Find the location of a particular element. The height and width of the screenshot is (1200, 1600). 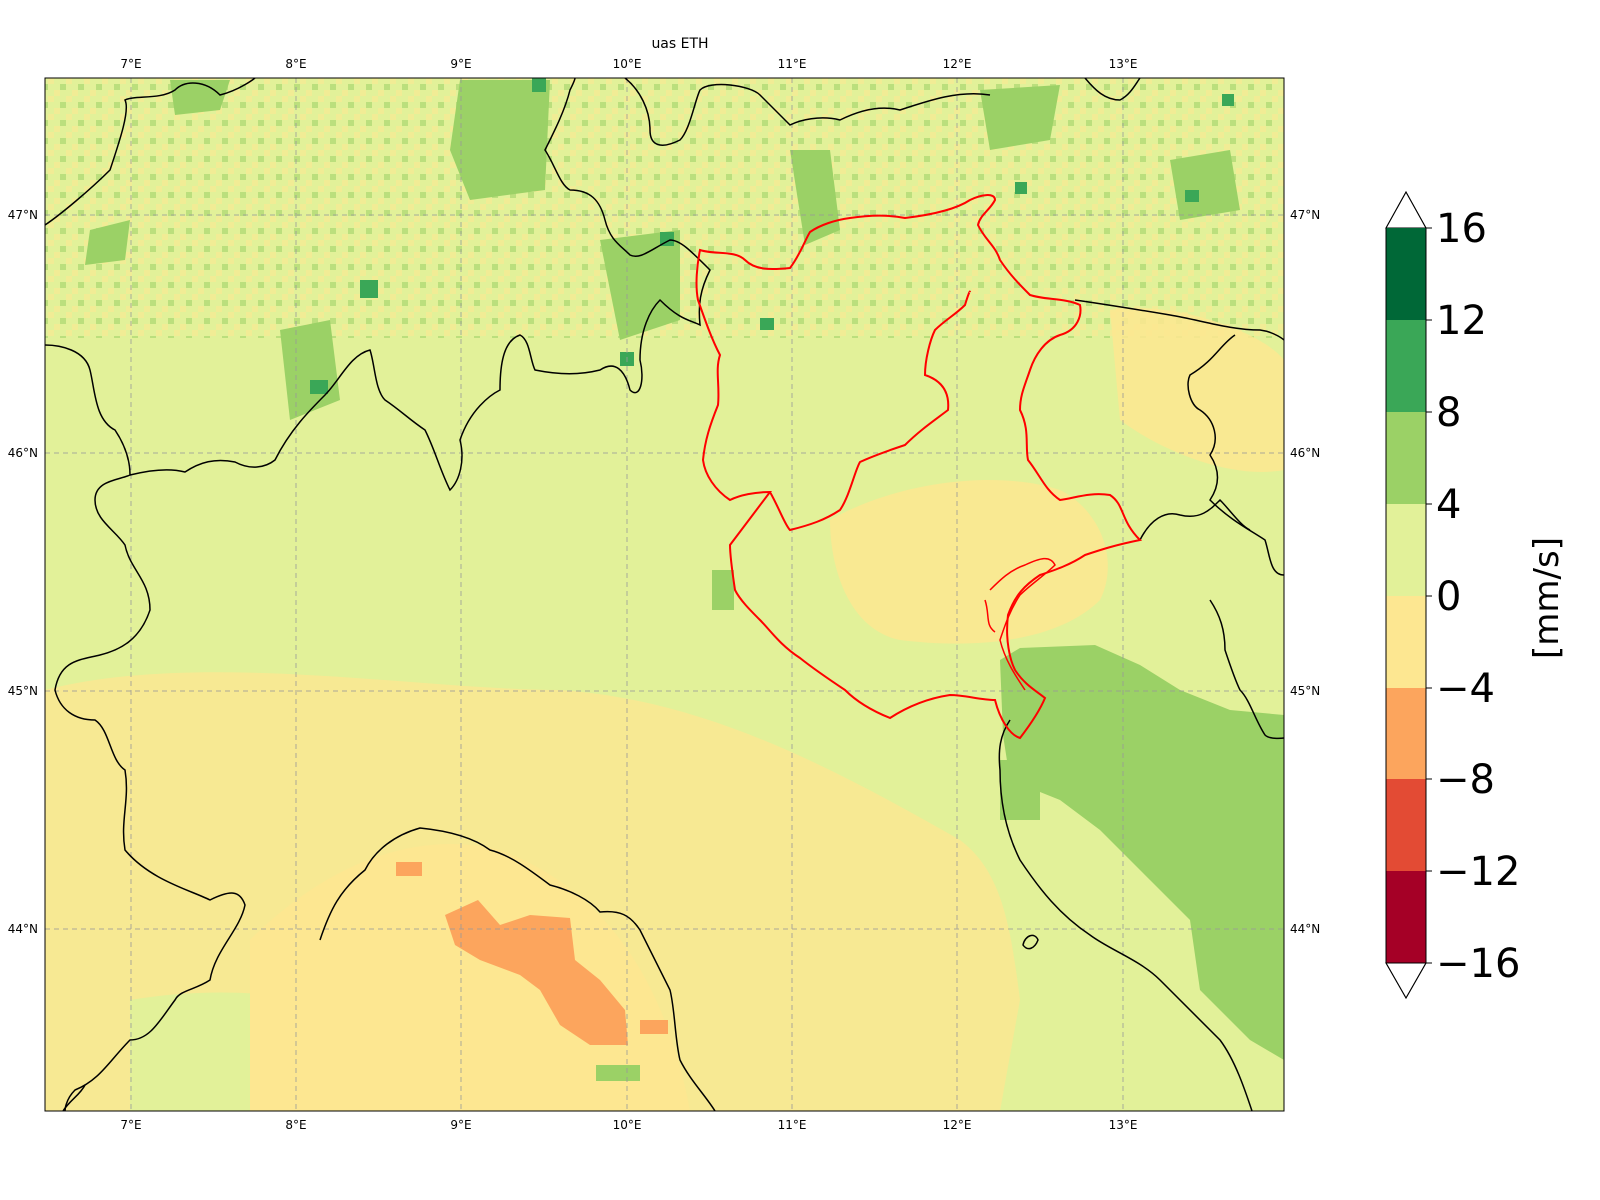

venice-lagoon-outline is located at coordinates (1020, 624).